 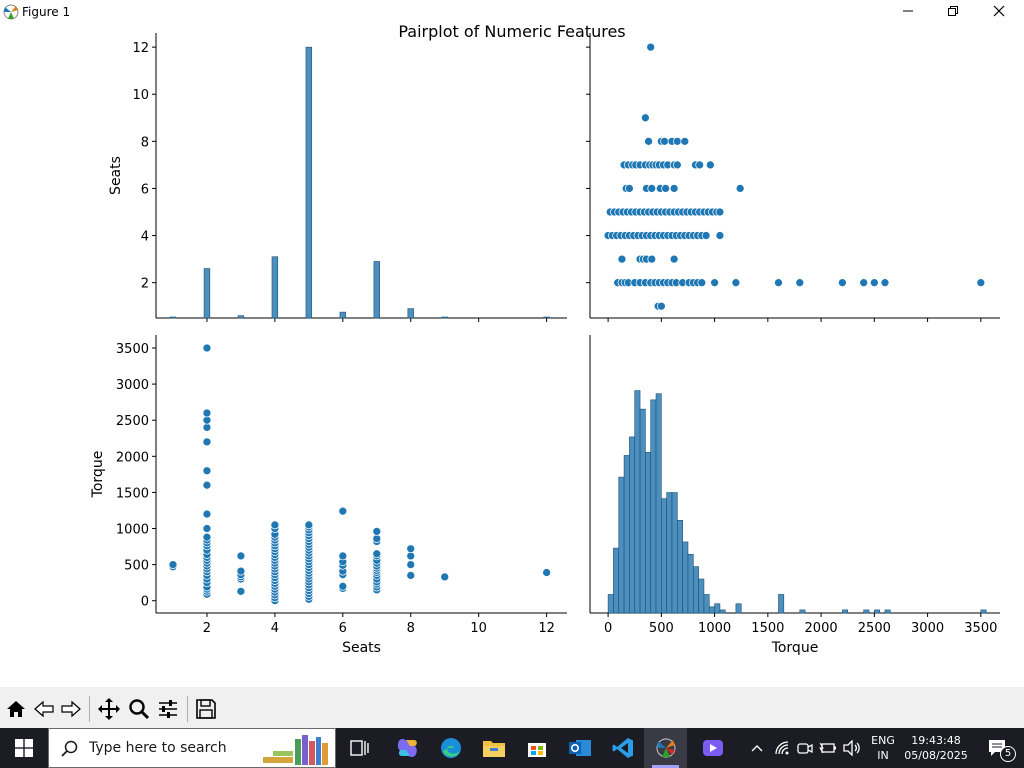 What do you see at coordinates (109, 709) in the screenshot?
I see `pan-button` at bounding box center [109, 709].